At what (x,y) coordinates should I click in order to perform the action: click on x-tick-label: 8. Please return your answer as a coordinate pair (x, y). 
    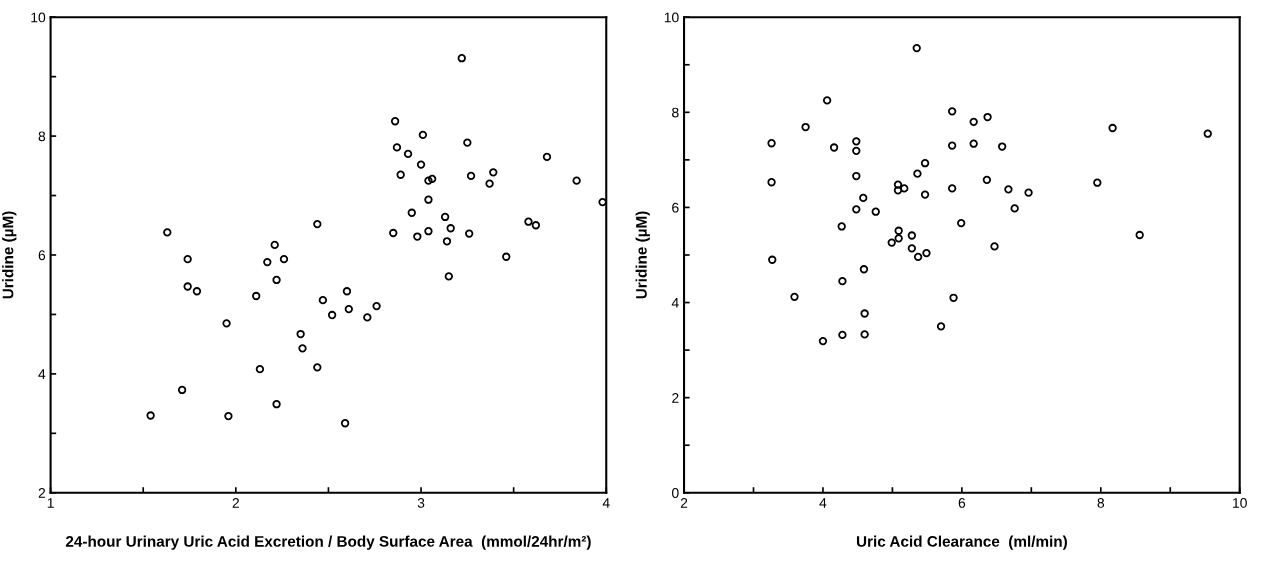
    Looking at the image, I should click on (1101, 503).